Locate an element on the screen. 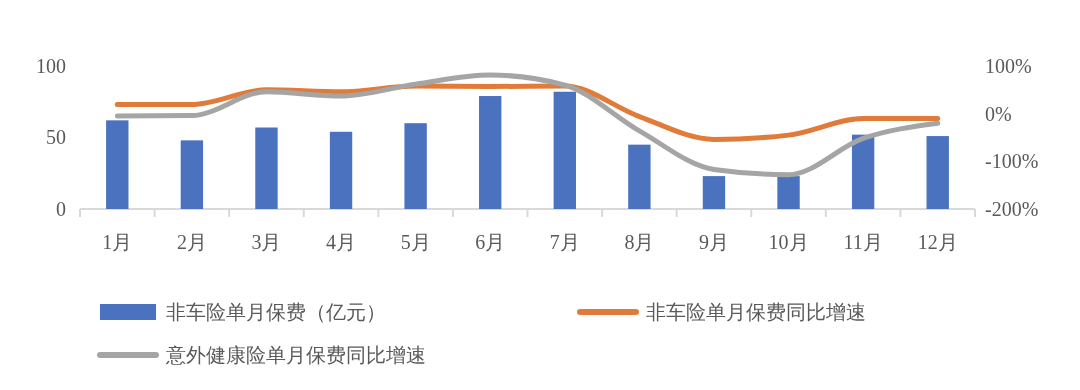  y-tick-label: 100 is located at coordinates (51, 65).